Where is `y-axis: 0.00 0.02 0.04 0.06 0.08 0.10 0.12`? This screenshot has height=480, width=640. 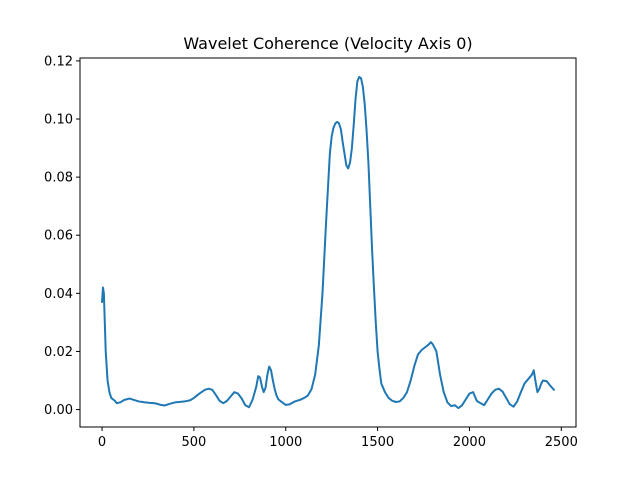 y-axis: 0.00 0.02 0.04 0.06 0.08 0.10 0.12 is located at coordinates (62, 236).